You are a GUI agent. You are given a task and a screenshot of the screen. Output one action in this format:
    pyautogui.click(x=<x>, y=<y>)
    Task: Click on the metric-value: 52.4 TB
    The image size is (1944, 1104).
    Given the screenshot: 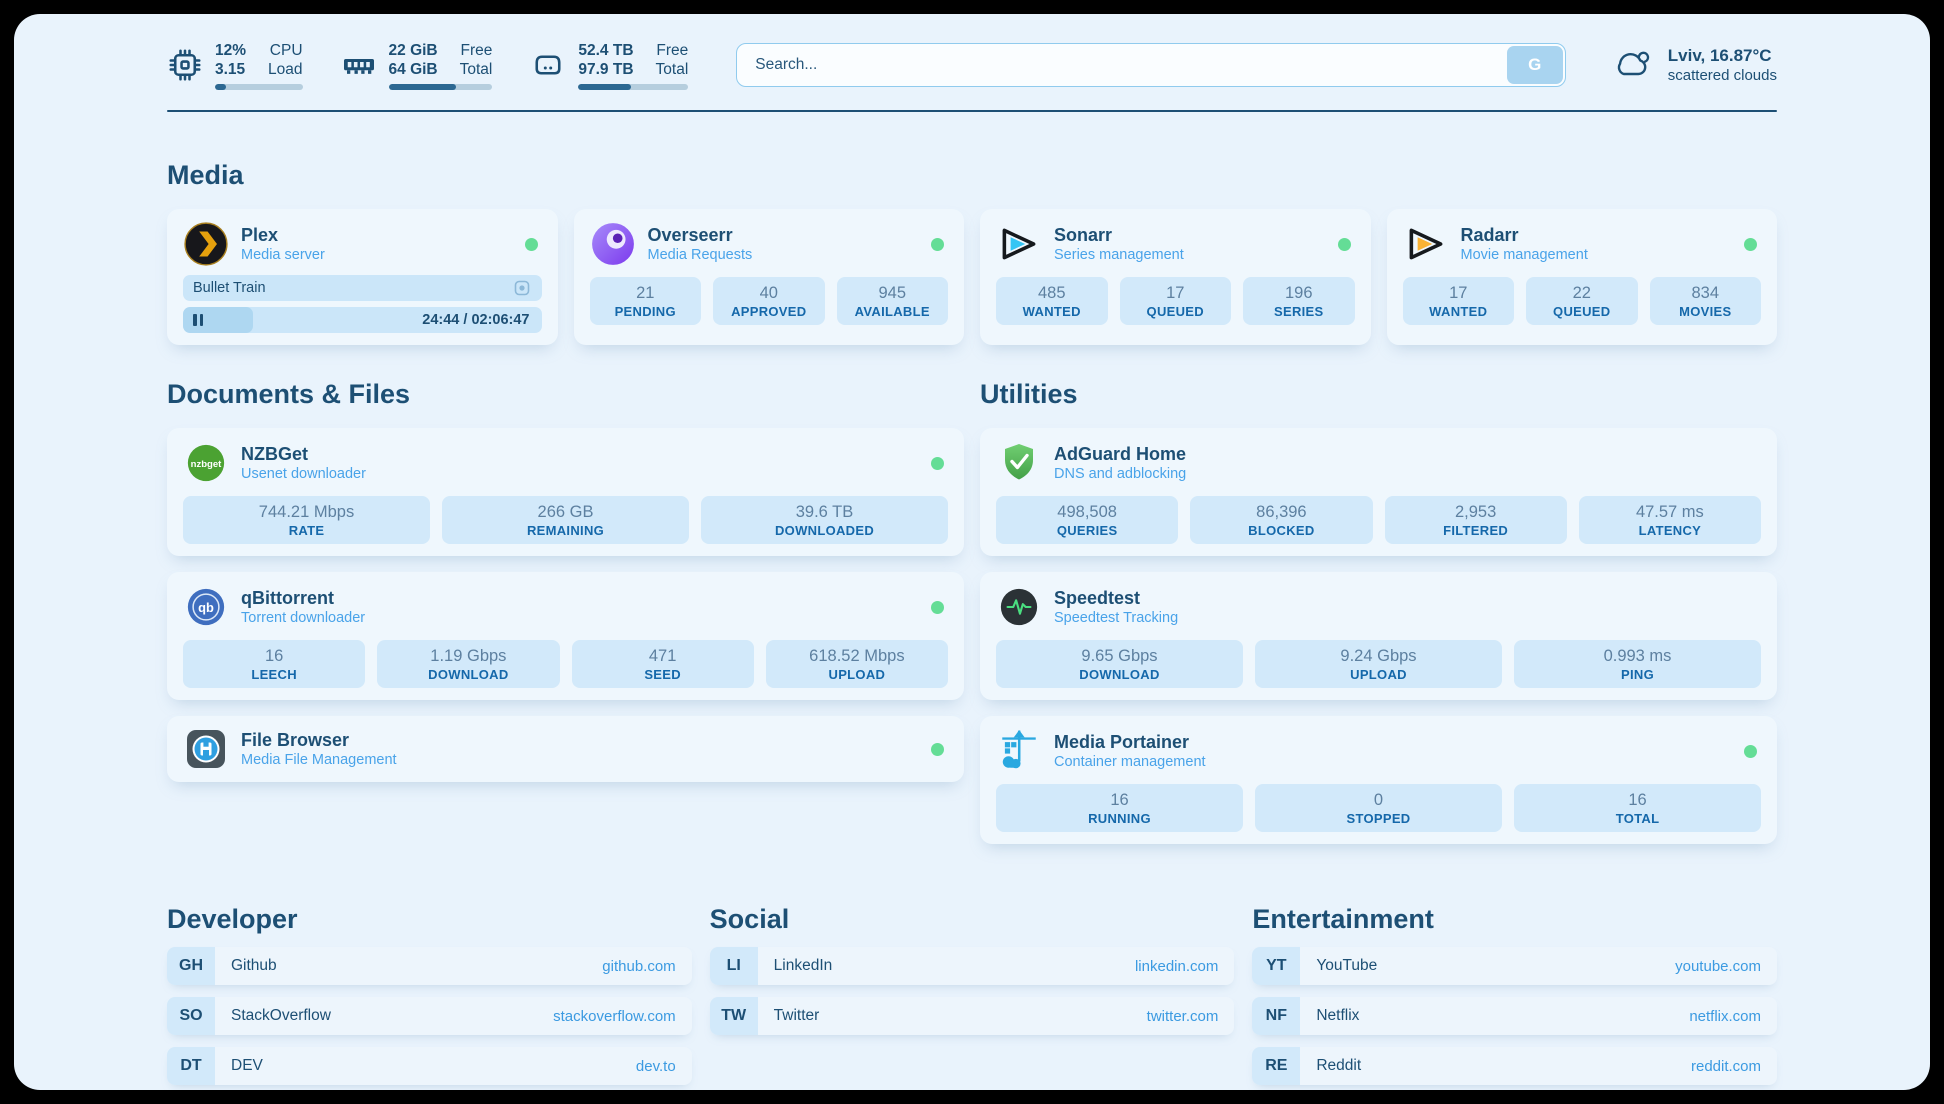 What is the action you would take?
    pyautogui.click(x=606, y=50)
    